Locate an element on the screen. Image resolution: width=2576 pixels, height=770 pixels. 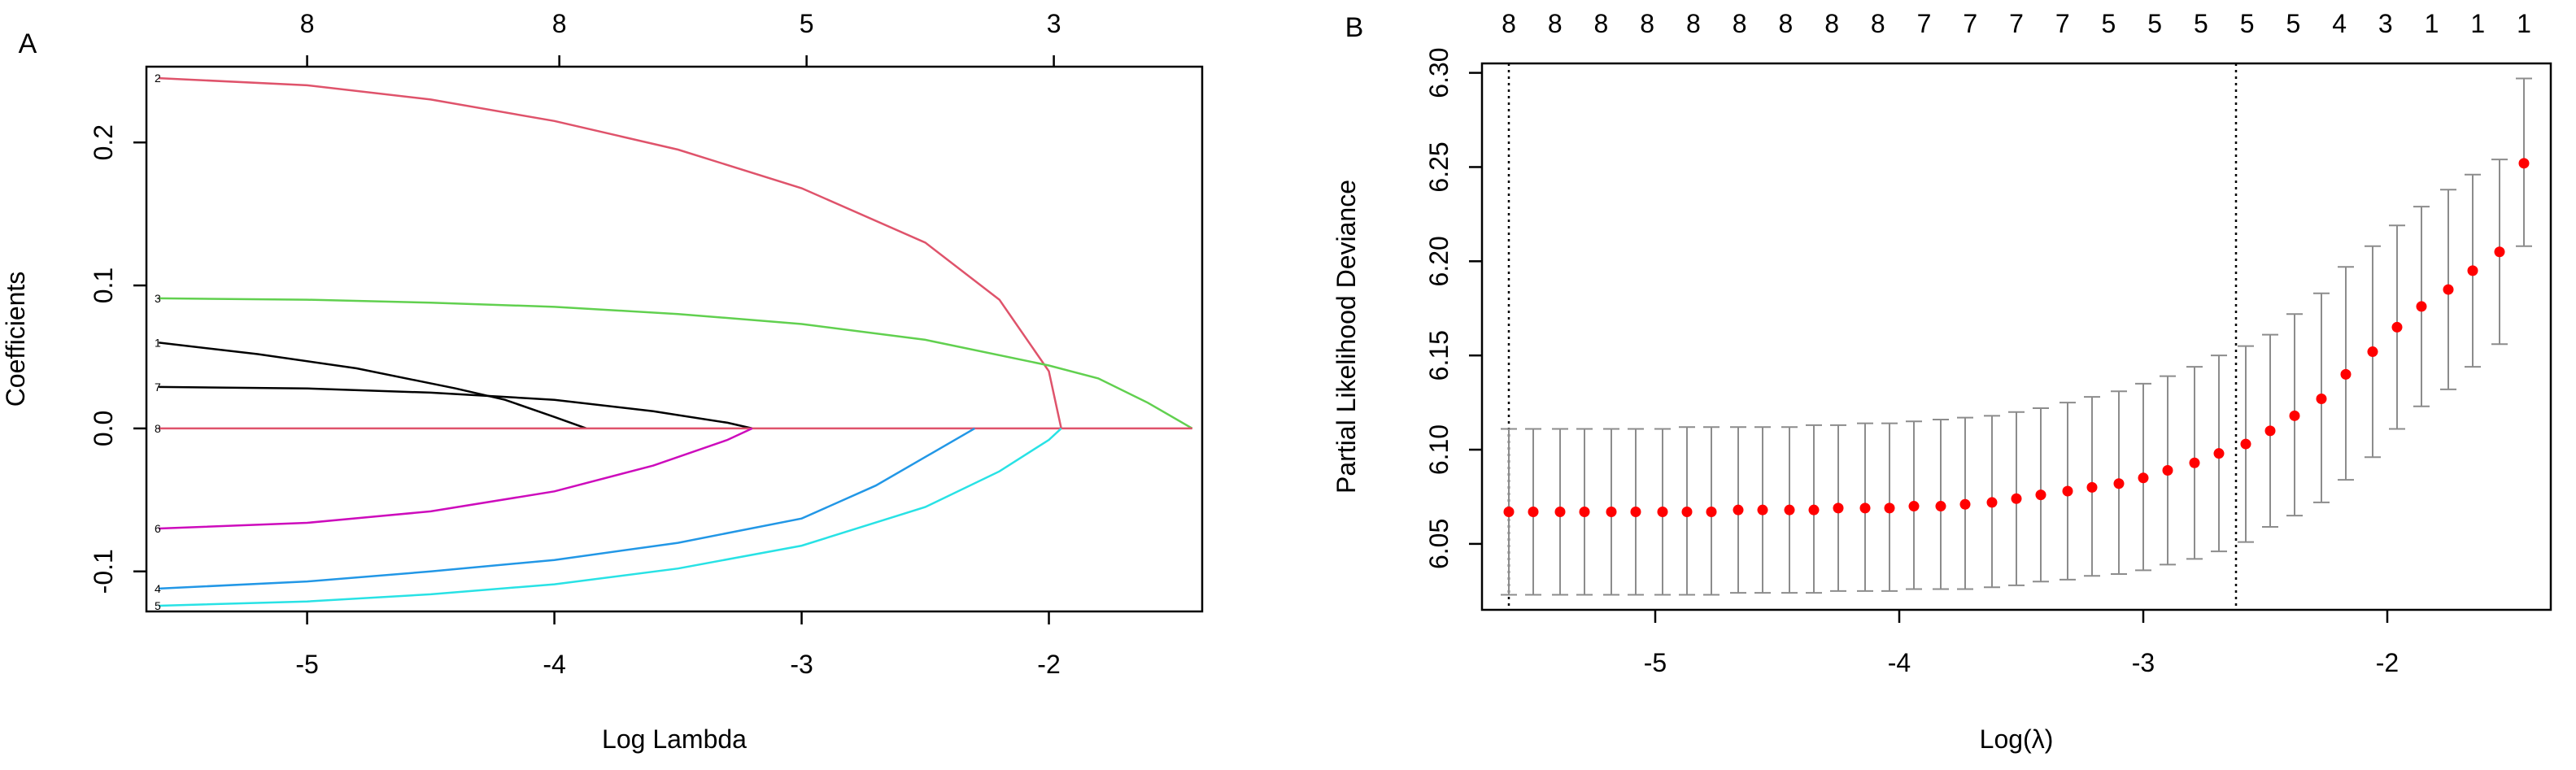
series-label-6: 6 is located at coordinates (158, 528).